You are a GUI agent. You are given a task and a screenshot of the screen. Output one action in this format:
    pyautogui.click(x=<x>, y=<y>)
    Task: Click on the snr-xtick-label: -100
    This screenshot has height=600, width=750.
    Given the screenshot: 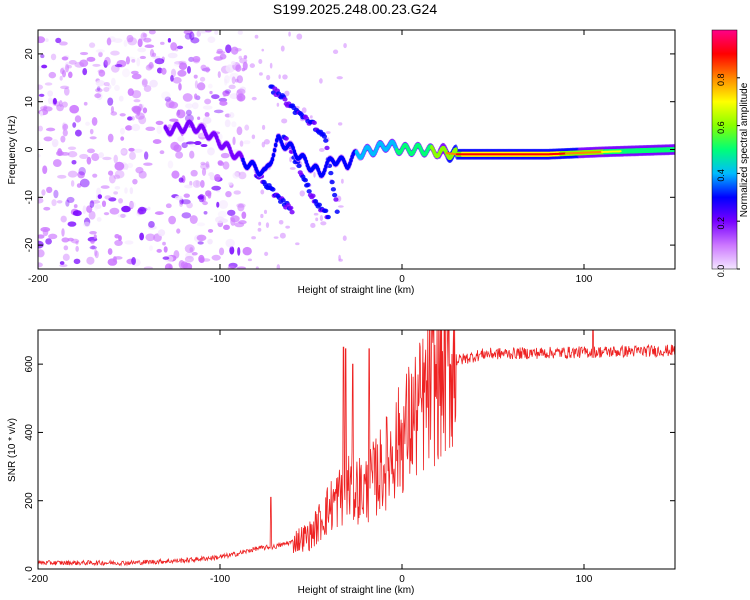 What is the action you would take?
    pyautogui.click(x=220, y=579)
    